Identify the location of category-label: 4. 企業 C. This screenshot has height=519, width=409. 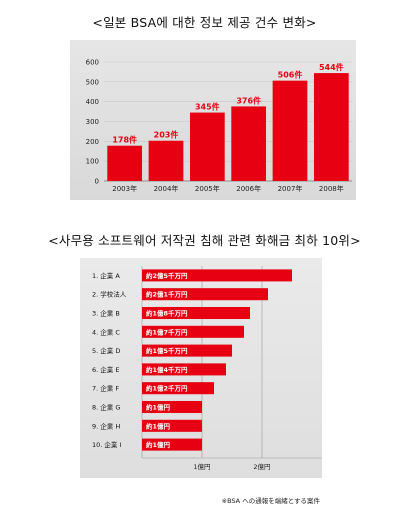
(106, 331).